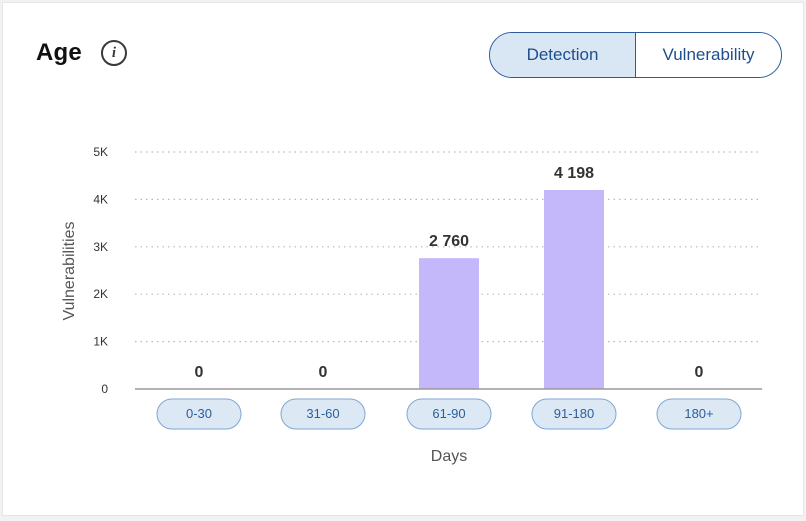 The height and width of the screenshot is (521, 806). I want to click on category-pill: 180+, so click(699, 414).